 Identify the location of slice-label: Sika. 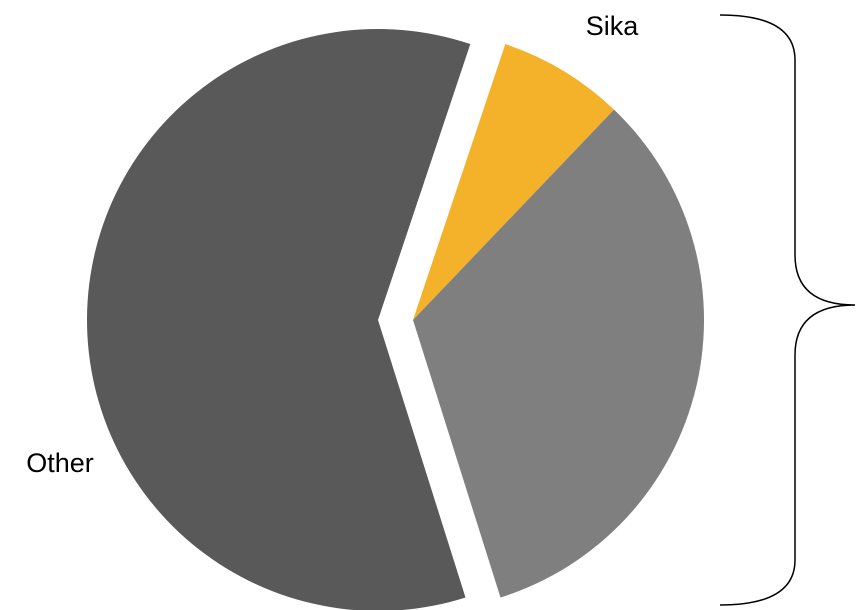
(613, 26).